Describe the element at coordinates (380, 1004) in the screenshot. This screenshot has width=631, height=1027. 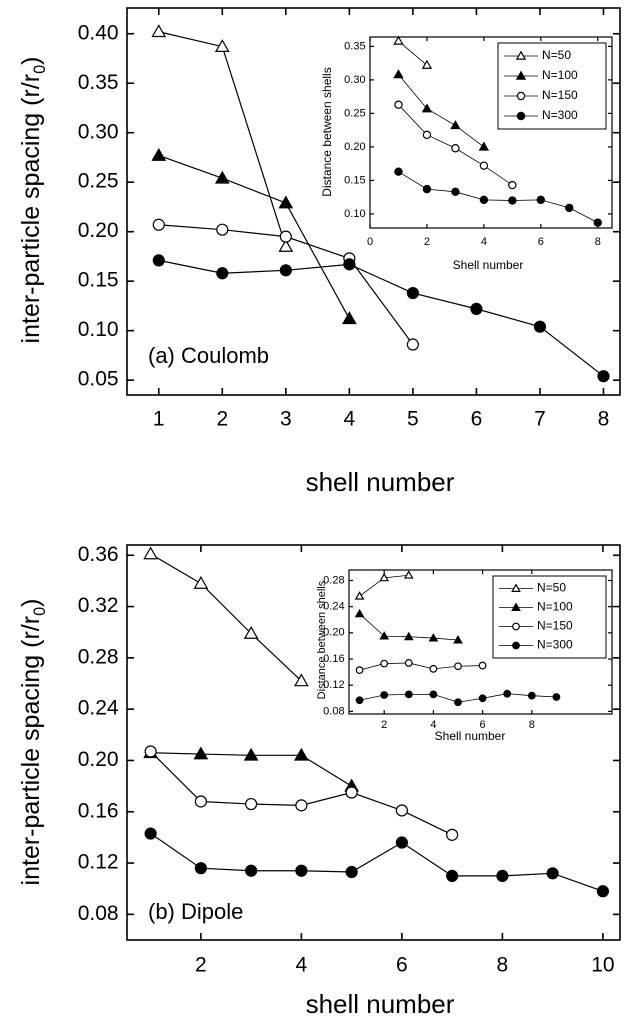
I see `x-axis-label: shell number` at that location.